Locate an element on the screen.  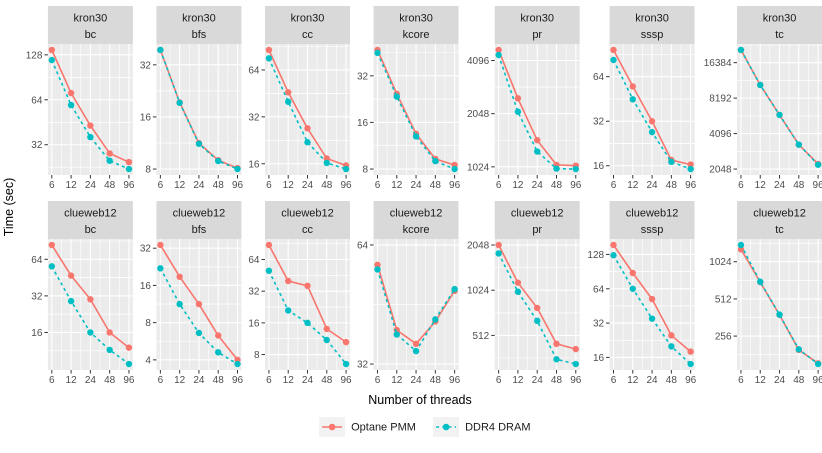
x-axis-title: Number of threads is located at coordinates (420, 400).